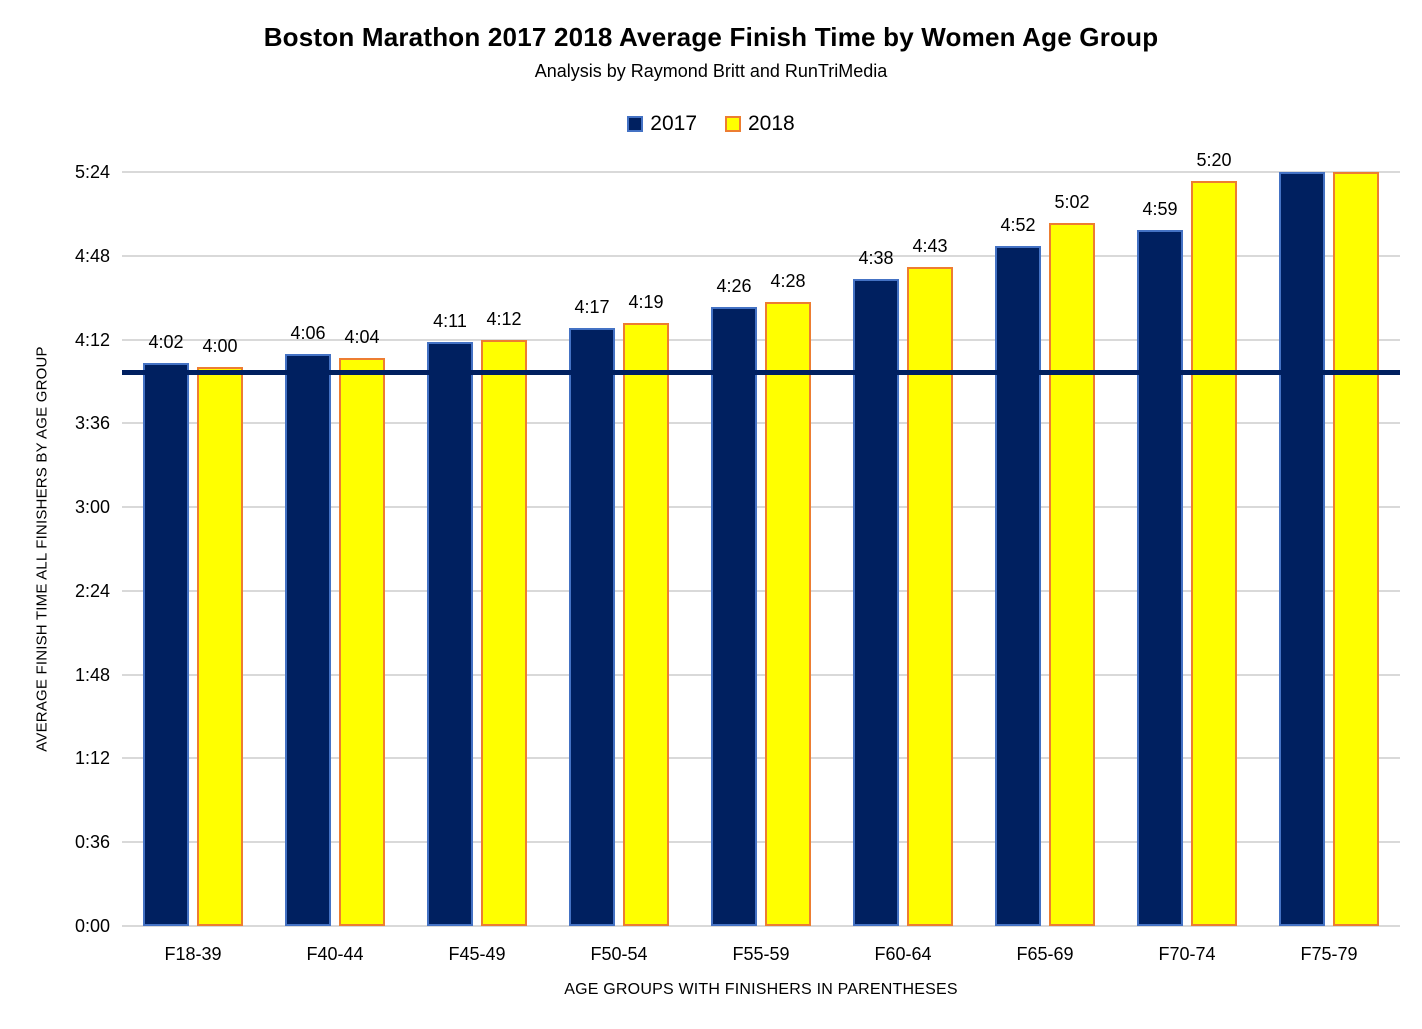  Describe the element at coordinates (734, 285) in the screenshot. I see `data-label-2017-F55-59: 4:26` at that location.